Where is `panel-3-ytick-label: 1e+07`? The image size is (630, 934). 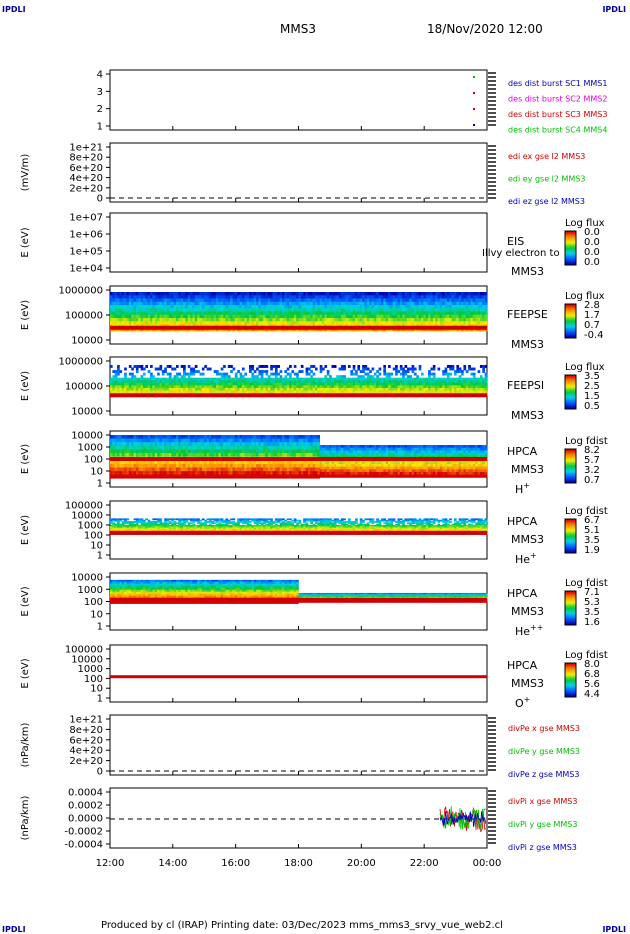 panel-3-ytick-label: 1e+07 is located at coordinates (86, 218).